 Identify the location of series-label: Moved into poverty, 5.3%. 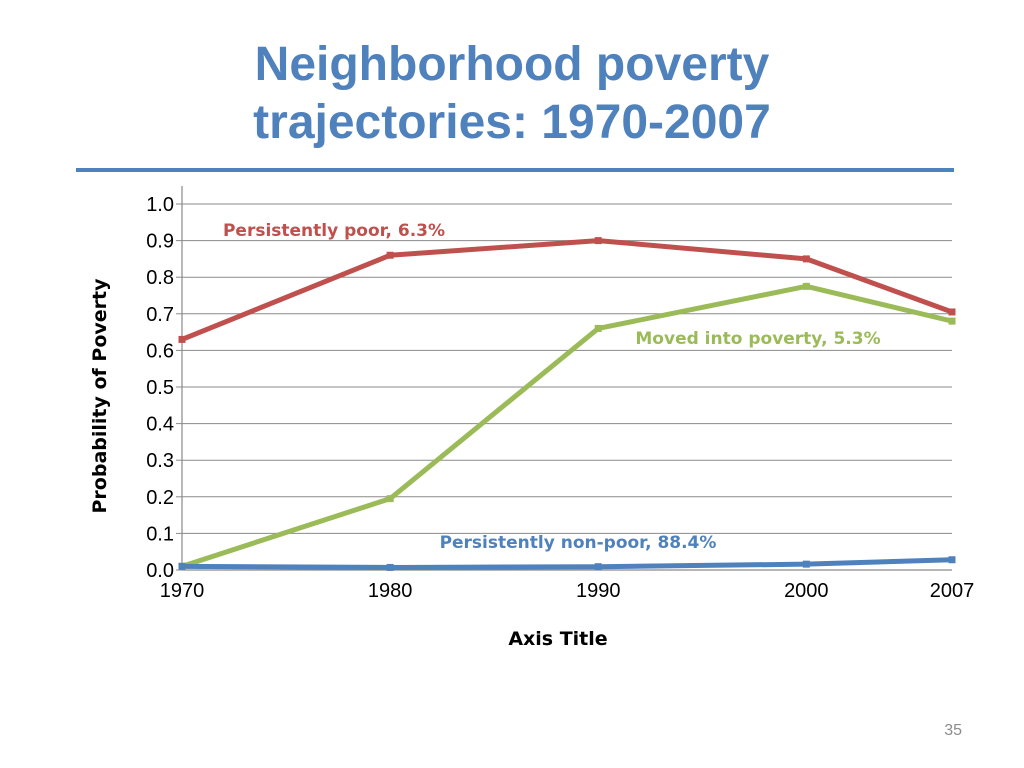
(757, 339).